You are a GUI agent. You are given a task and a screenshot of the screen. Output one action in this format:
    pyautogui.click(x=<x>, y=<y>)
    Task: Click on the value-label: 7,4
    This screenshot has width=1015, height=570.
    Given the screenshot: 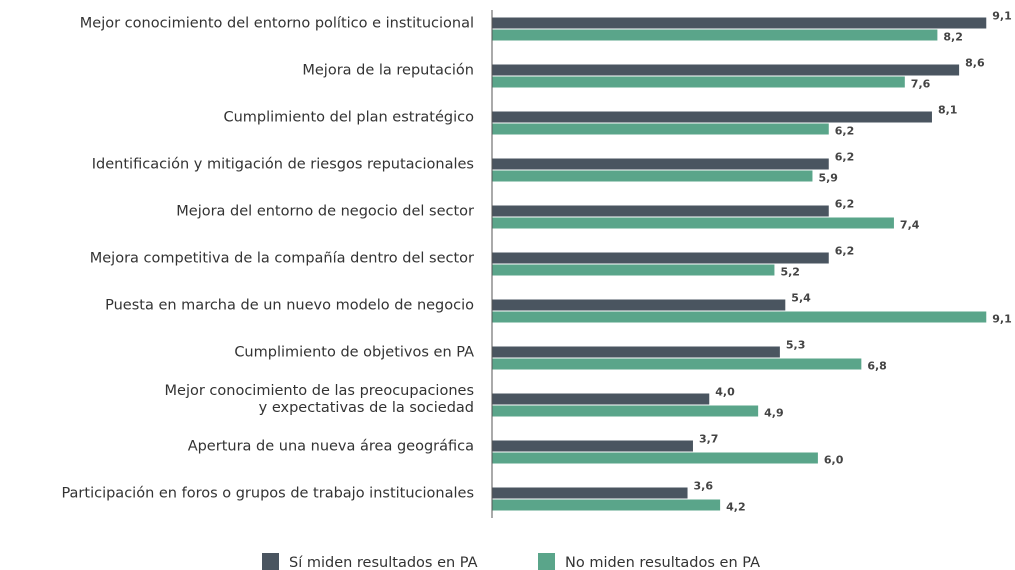 What is the action you would take?
    pyautogui.click(x=910, y=225)
    